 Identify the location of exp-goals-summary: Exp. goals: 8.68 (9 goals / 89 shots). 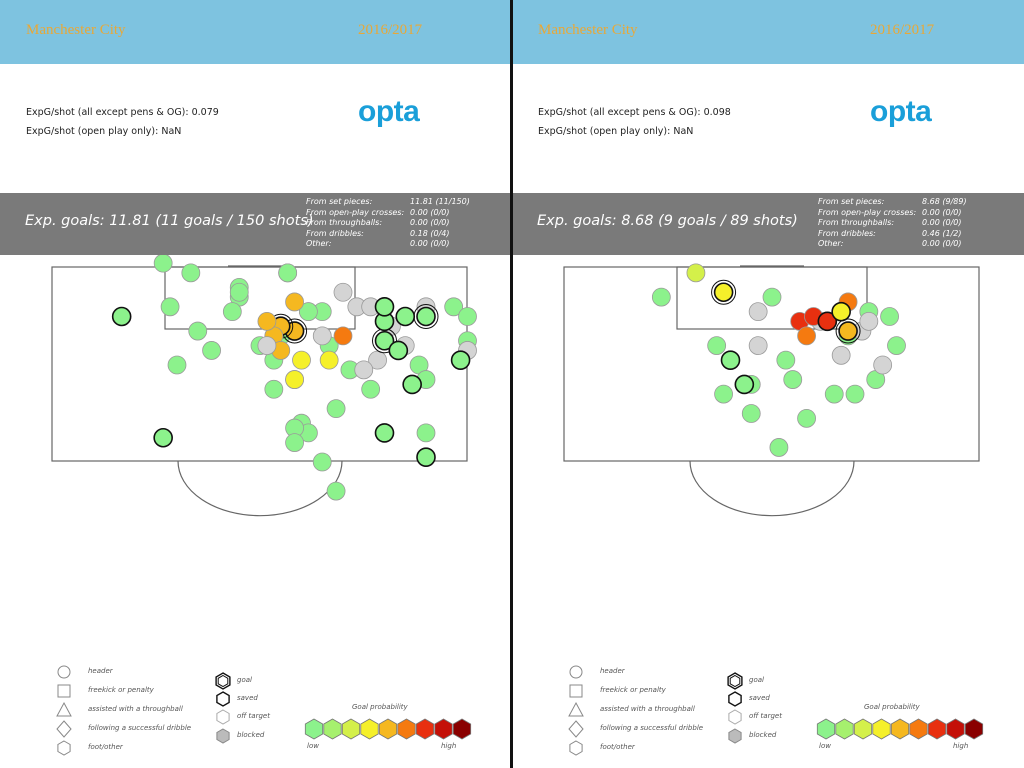
(667, 221).